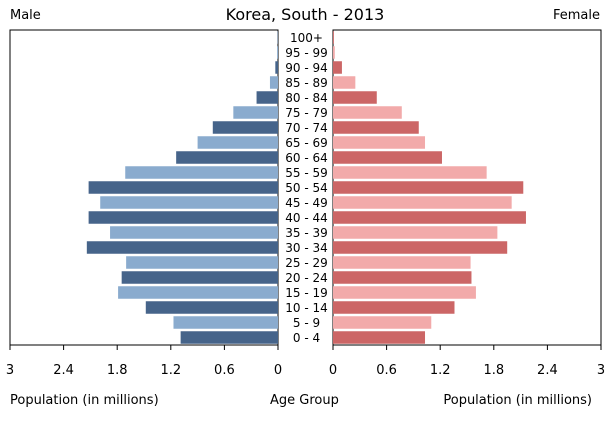 Image resolution: width=610 pixels, height=425 pixels. What do you see at coordinates (306, 68) in the screenshot?
I see `age-group-label: 90 - 94` at bounding box center [306, 68].